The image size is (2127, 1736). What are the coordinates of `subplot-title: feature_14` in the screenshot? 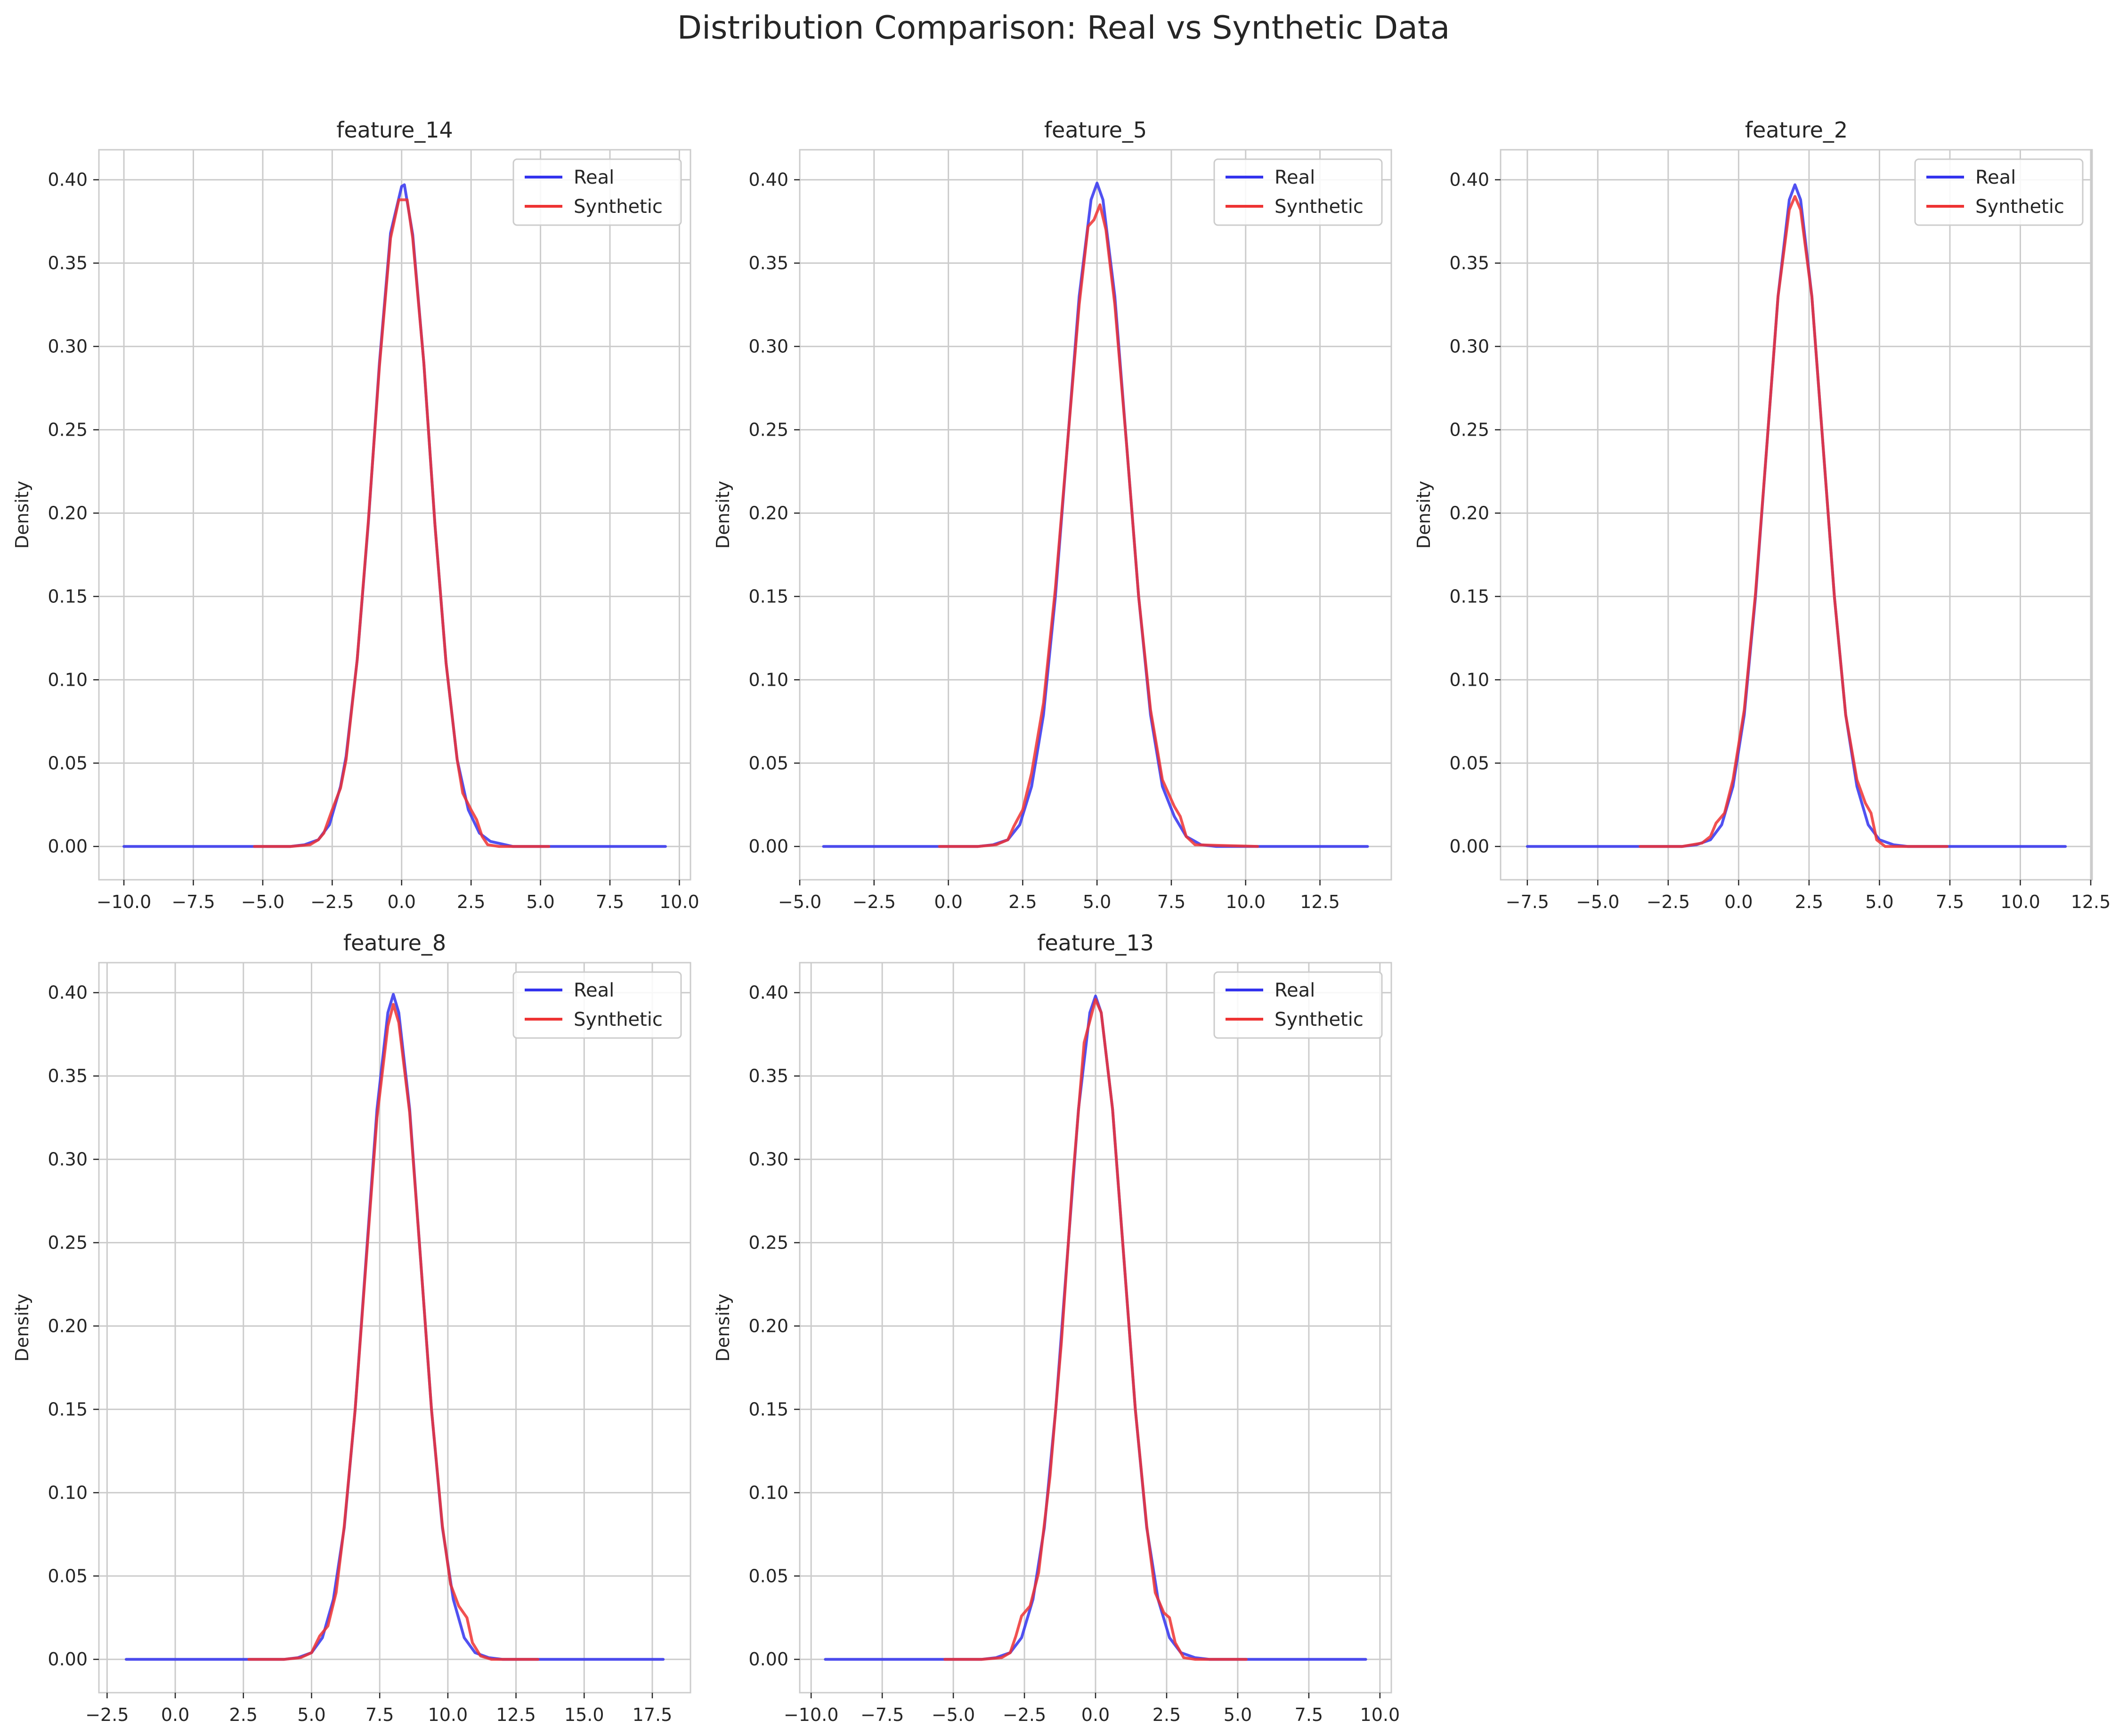 It's located at (394, 130).